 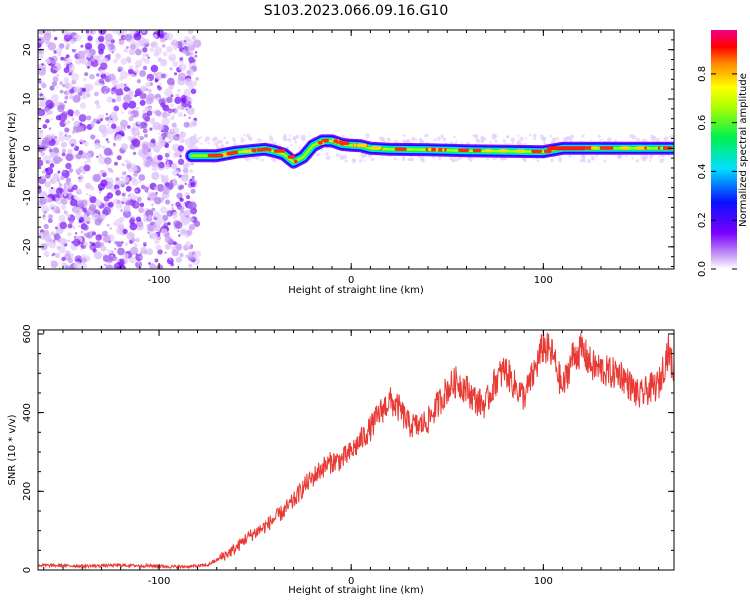 I want to click on chart-title: S103.2023.066.09.16.G10, so click(x=356, y=11).